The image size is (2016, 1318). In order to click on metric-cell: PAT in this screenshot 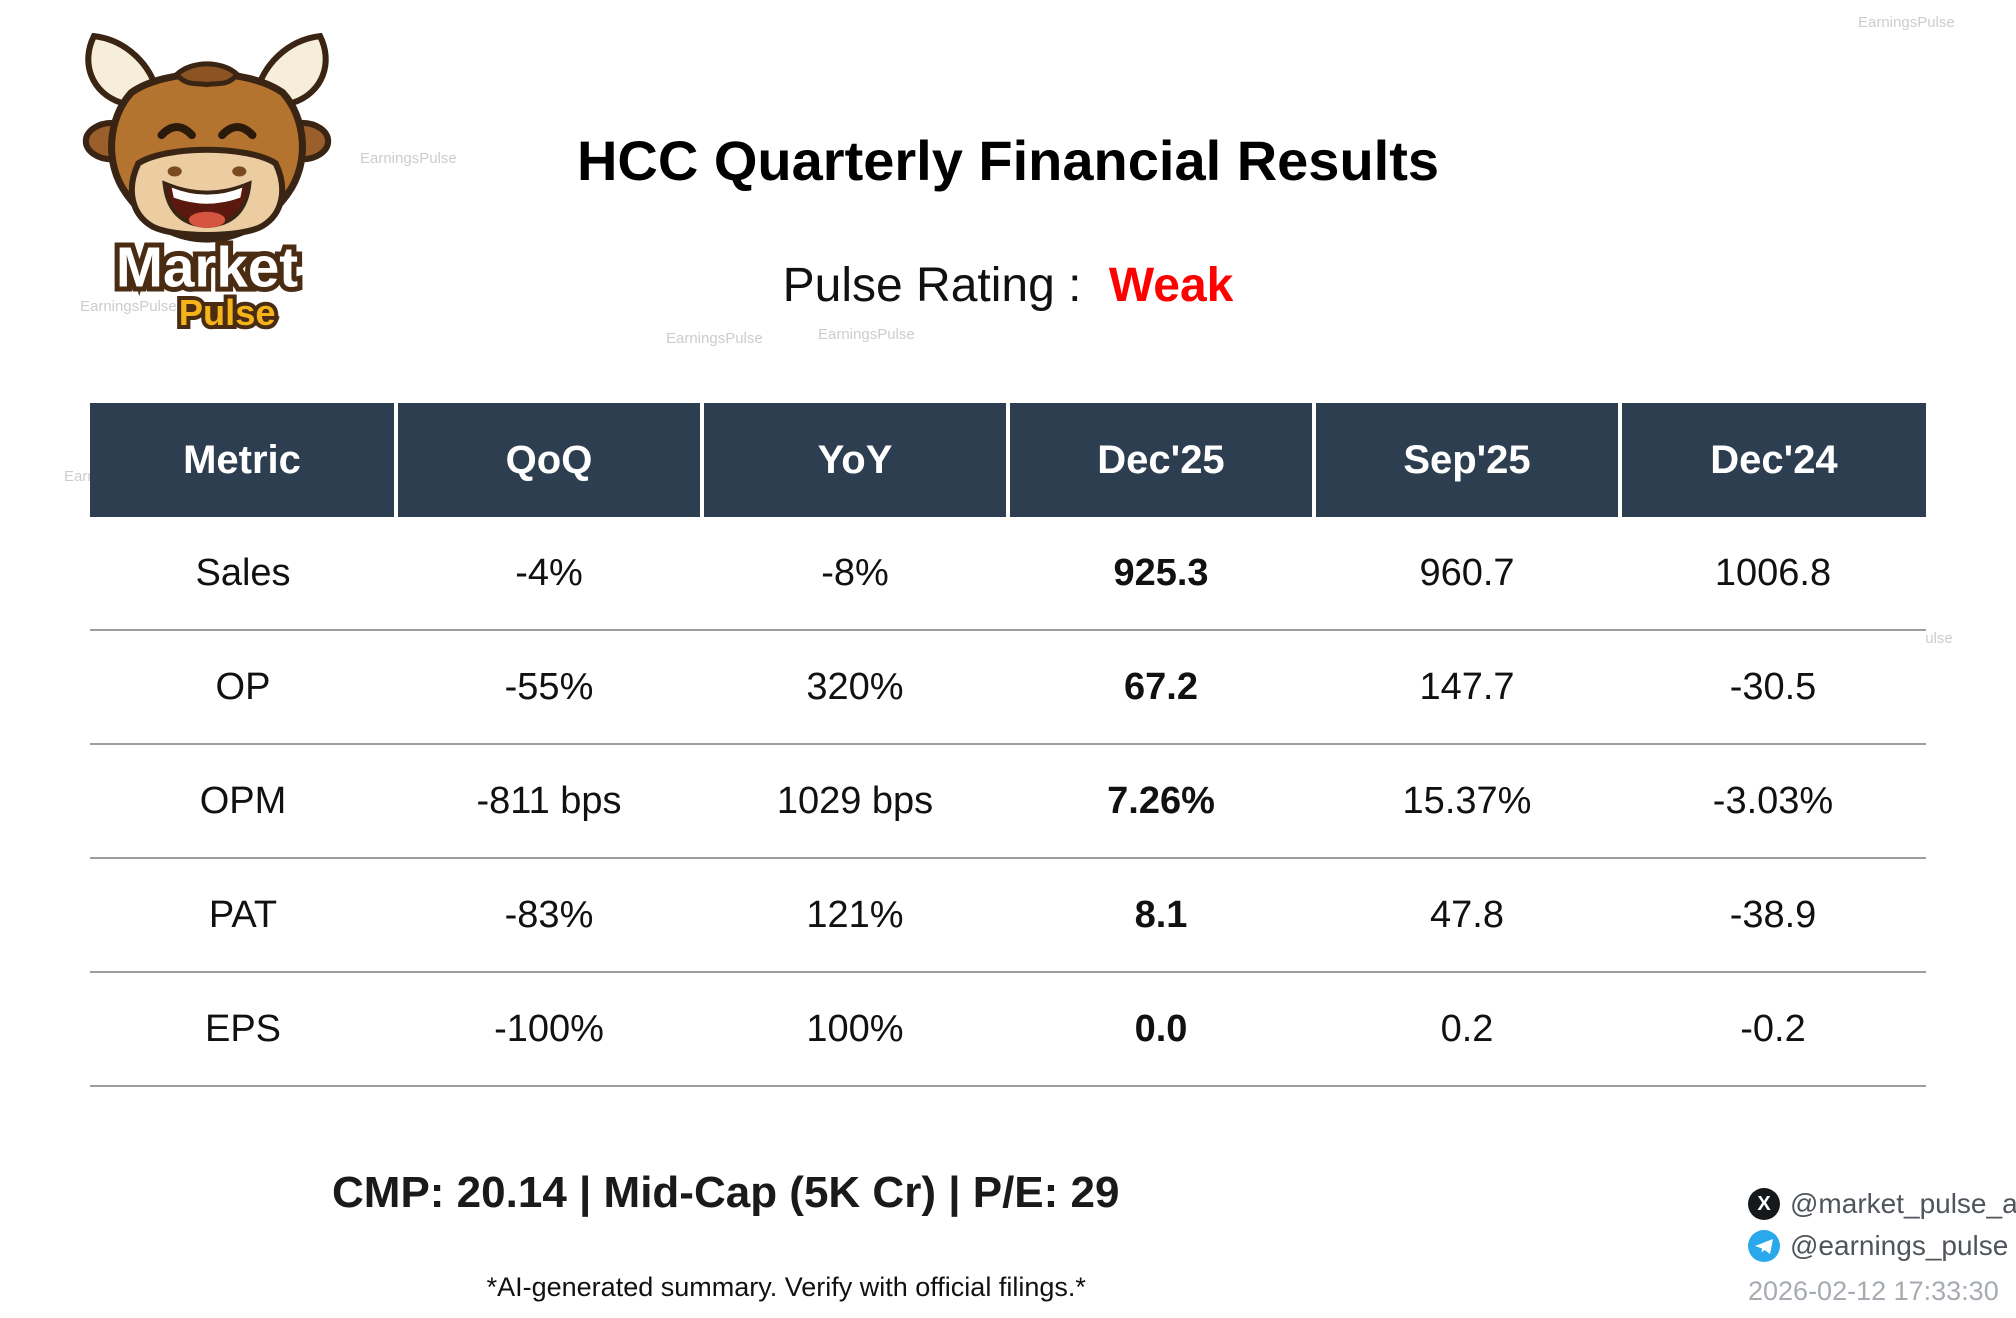, I will do `click(243, 915)`.